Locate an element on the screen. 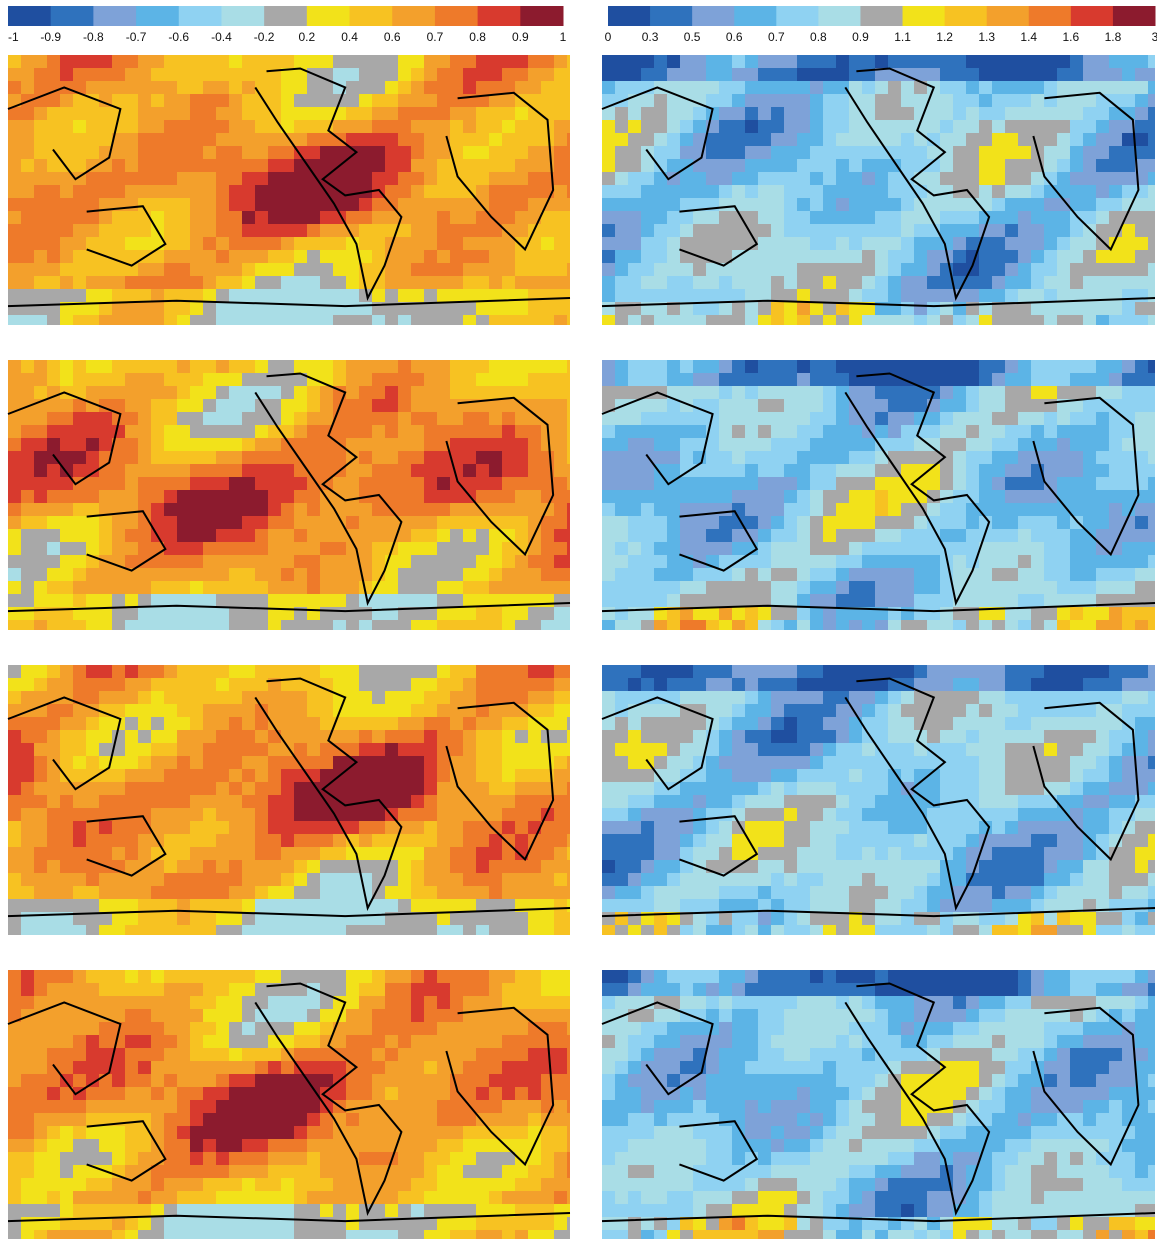 The image size is (1157, 1239). colorbar-segment is located at coordinates (839, 16).